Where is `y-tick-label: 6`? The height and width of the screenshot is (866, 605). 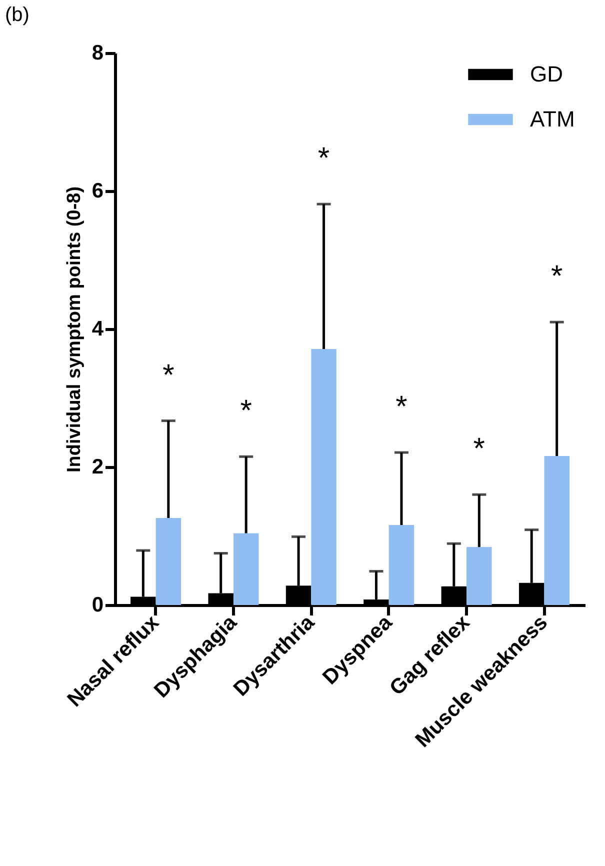
y-tick-label: 6 is located at coordinates (98, 191).